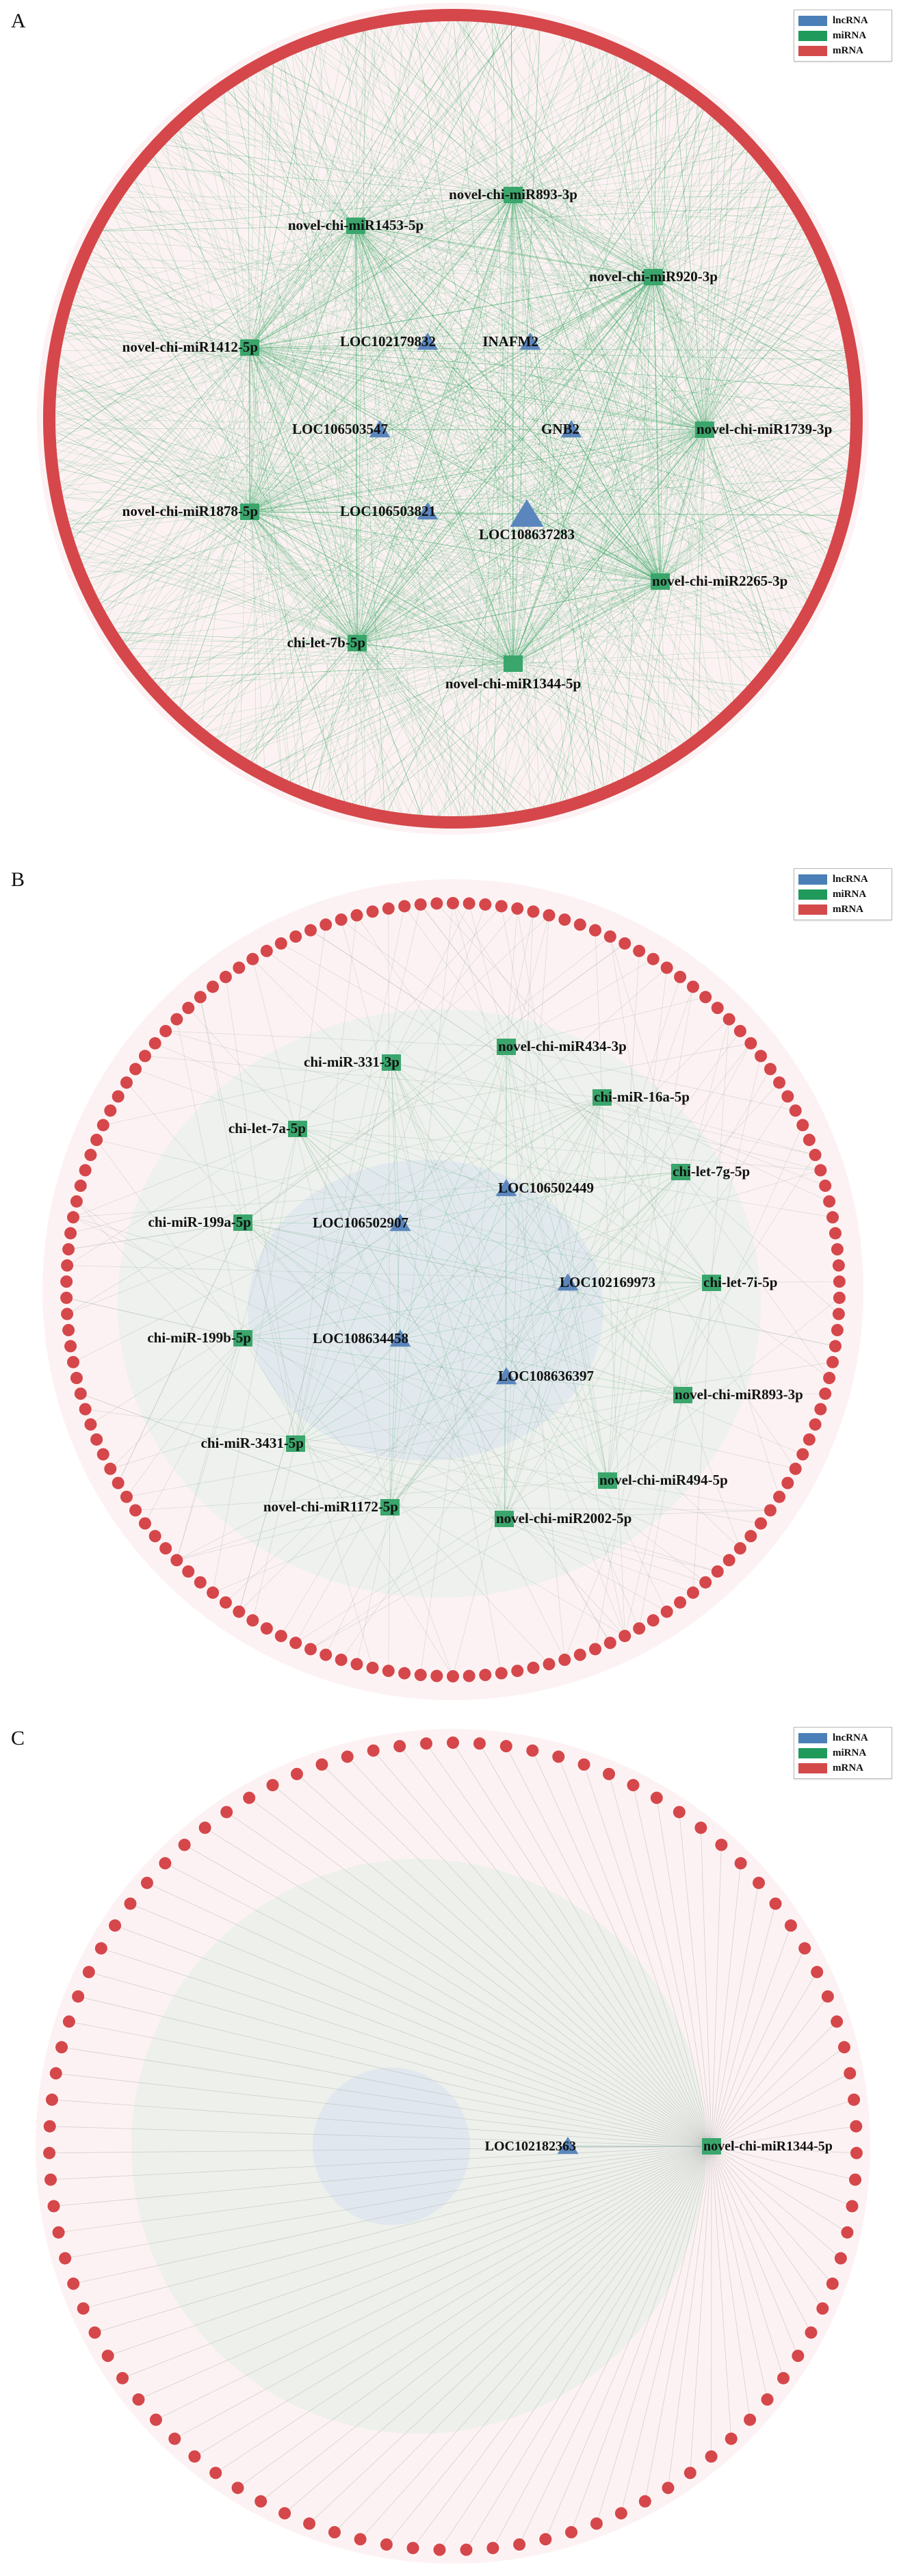  What do you see at coordinates (843, 20) in the screenshot?
I see `legend-item-lncrna: lncRNA` at bounding box center [843, 20].